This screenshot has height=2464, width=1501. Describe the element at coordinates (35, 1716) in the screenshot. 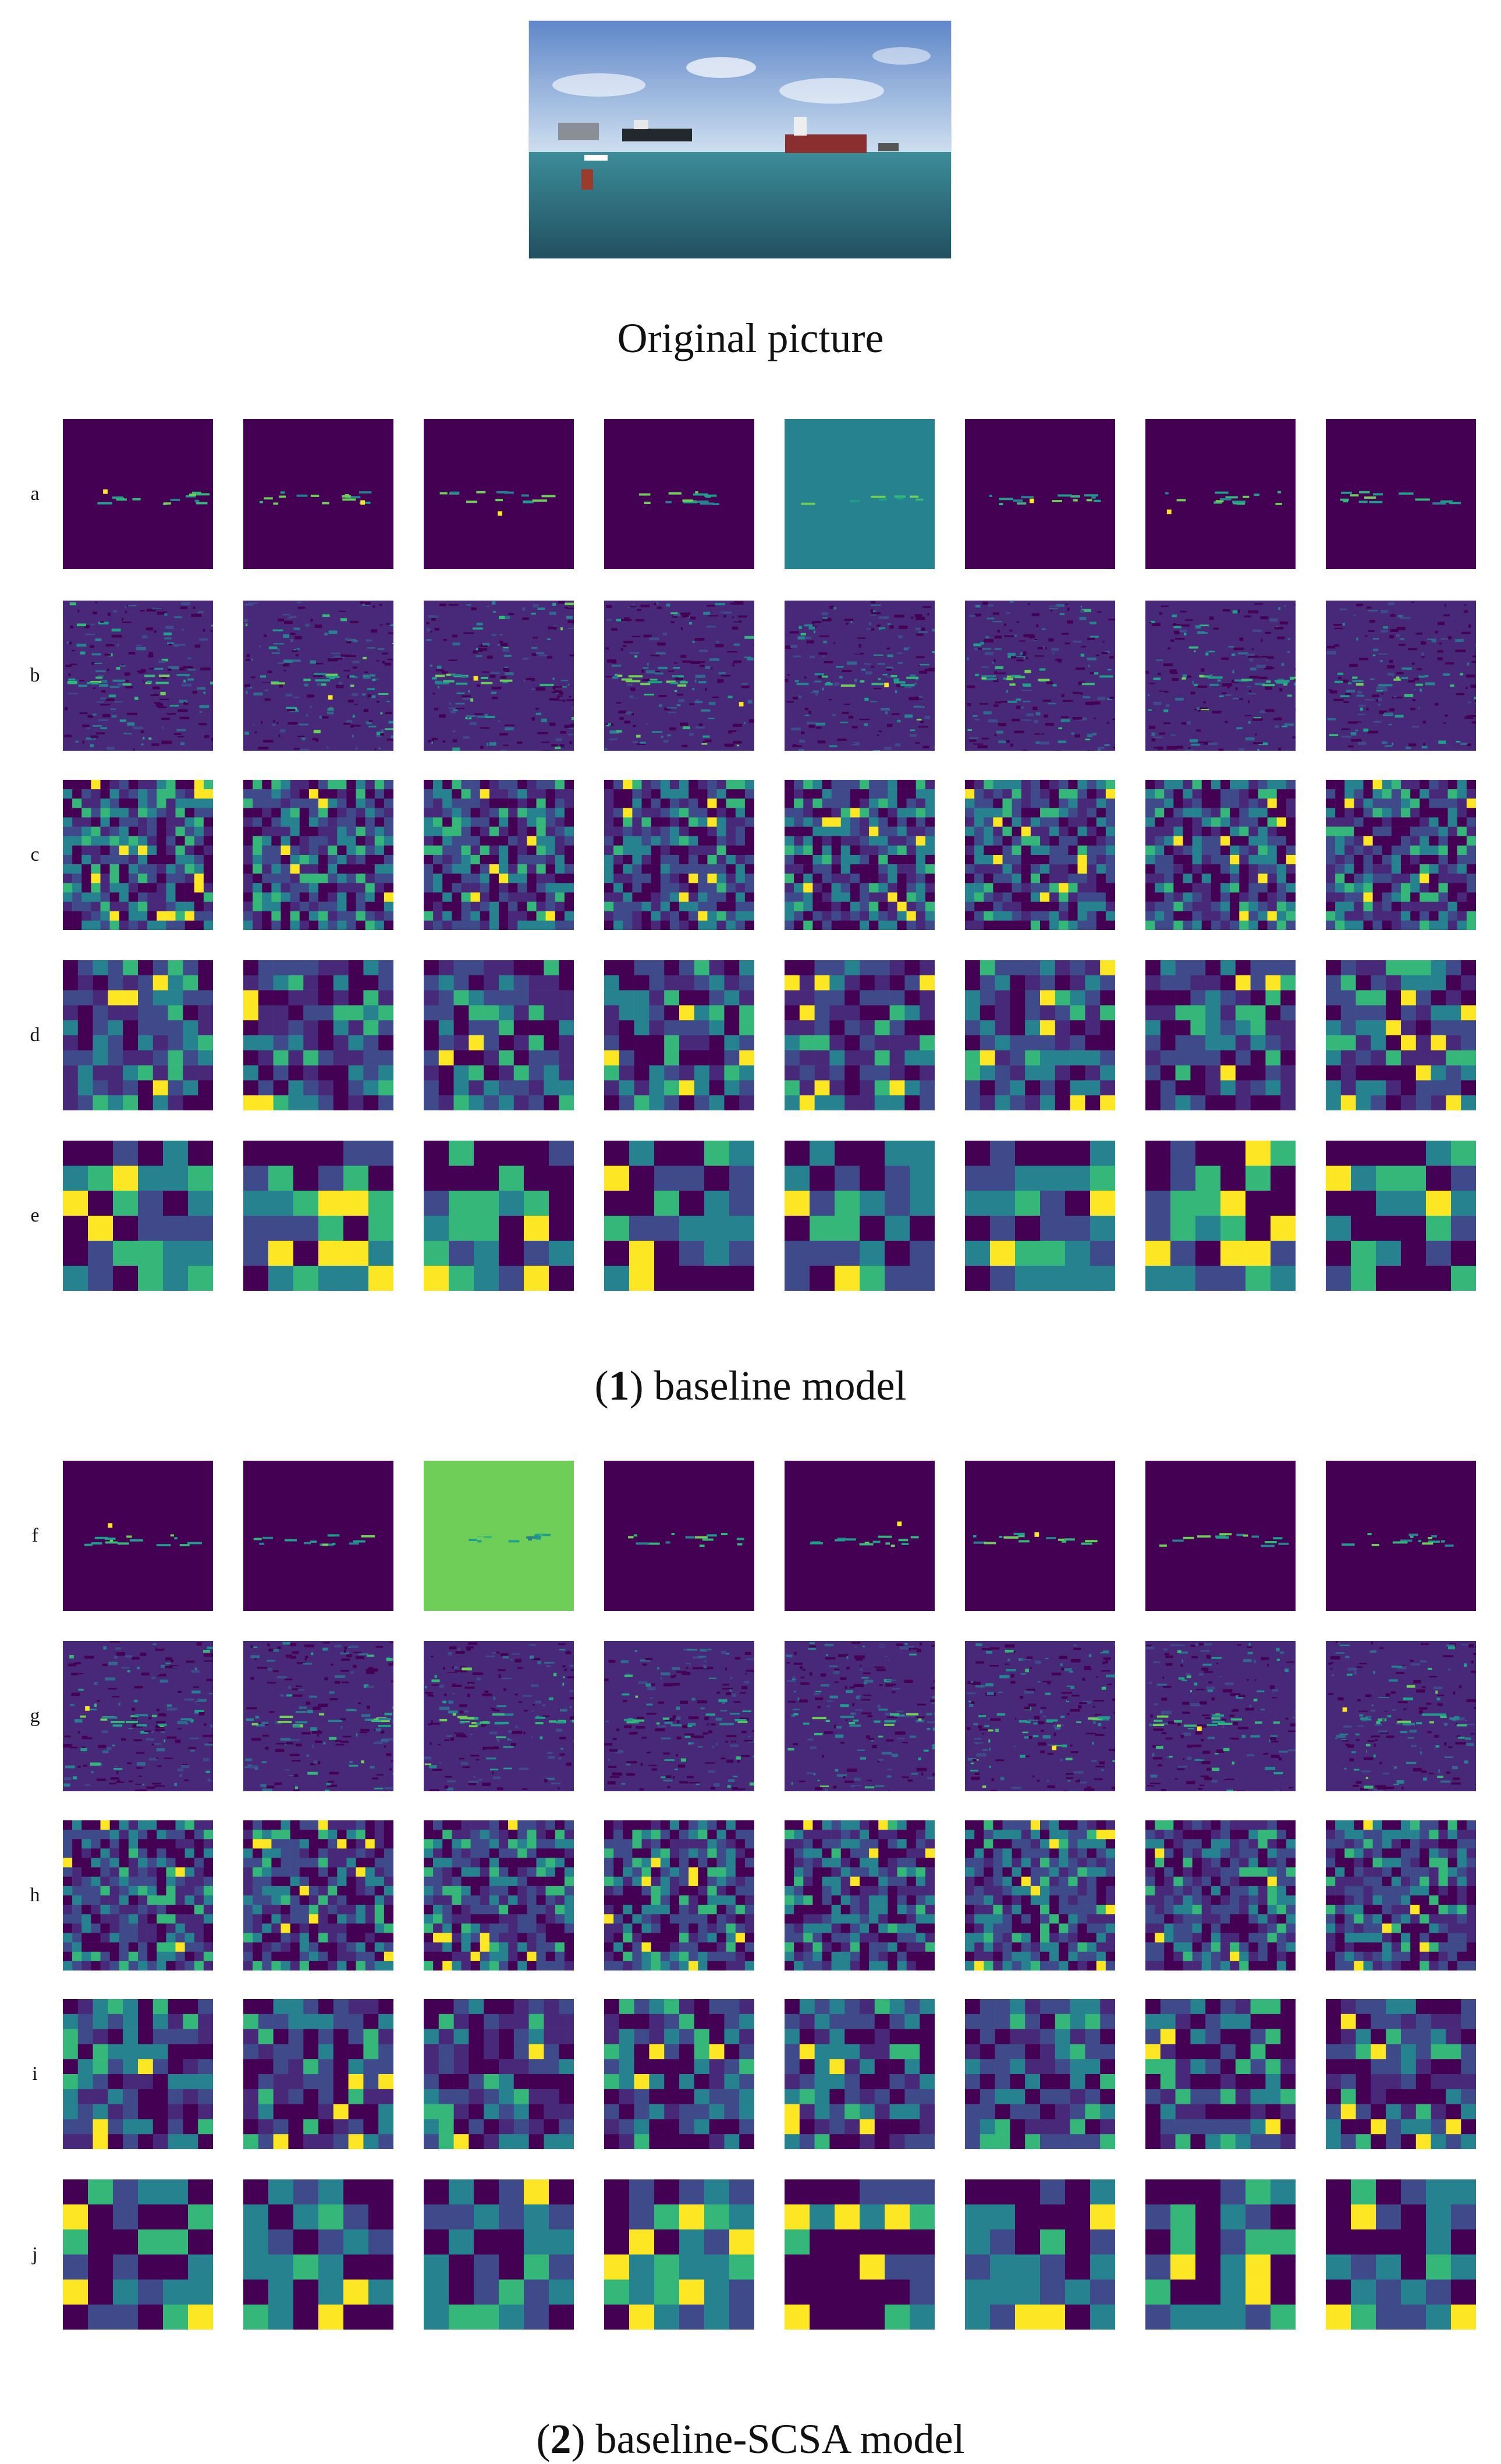

I see `row-label-g: g` at that location.